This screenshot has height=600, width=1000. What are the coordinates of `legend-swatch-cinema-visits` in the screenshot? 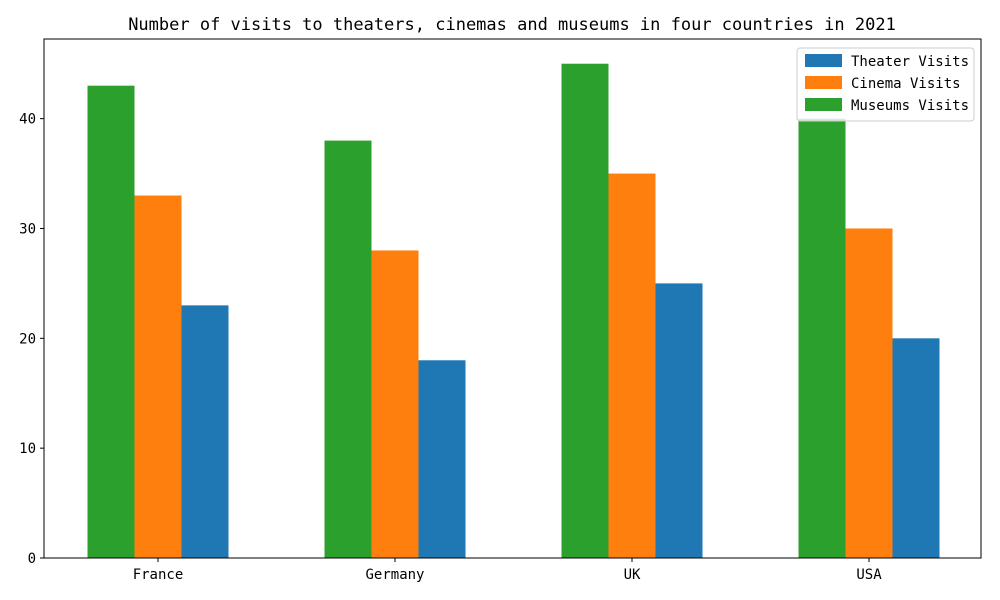 It's located at (823, 82).